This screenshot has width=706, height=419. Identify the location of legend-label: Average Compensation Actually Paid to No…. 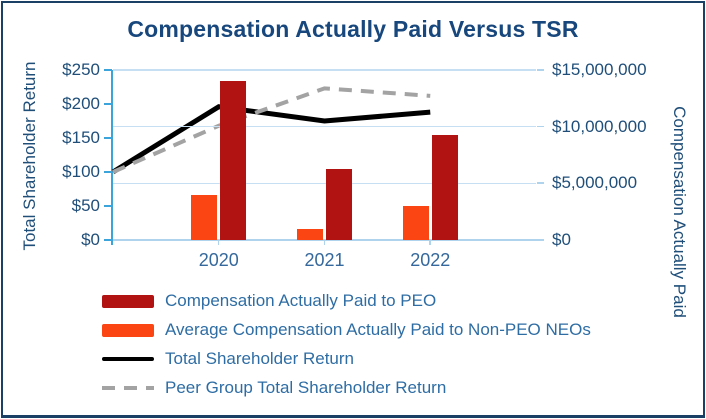
(378, 329).